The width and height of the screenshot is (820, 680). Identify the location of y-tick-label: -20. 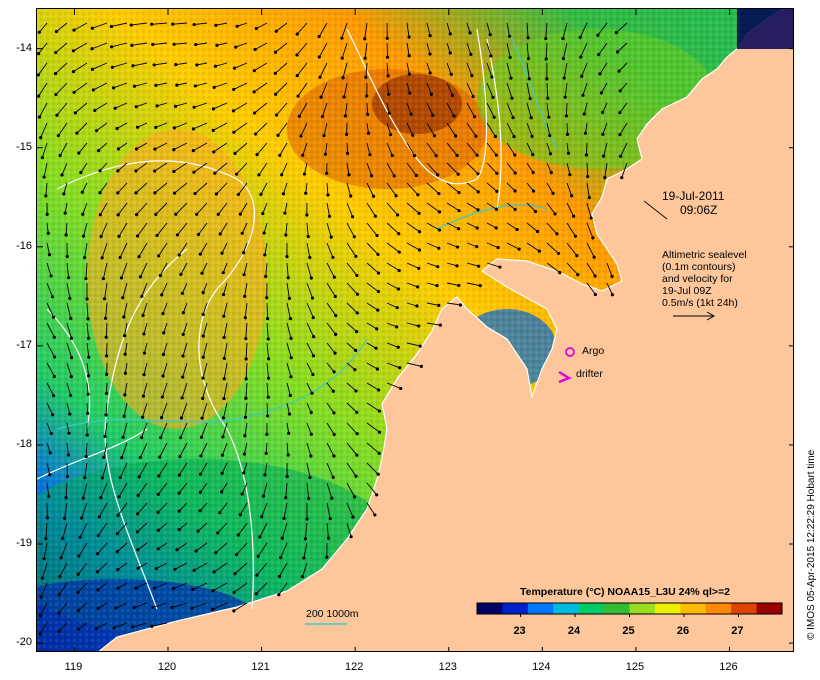
(24, 642).